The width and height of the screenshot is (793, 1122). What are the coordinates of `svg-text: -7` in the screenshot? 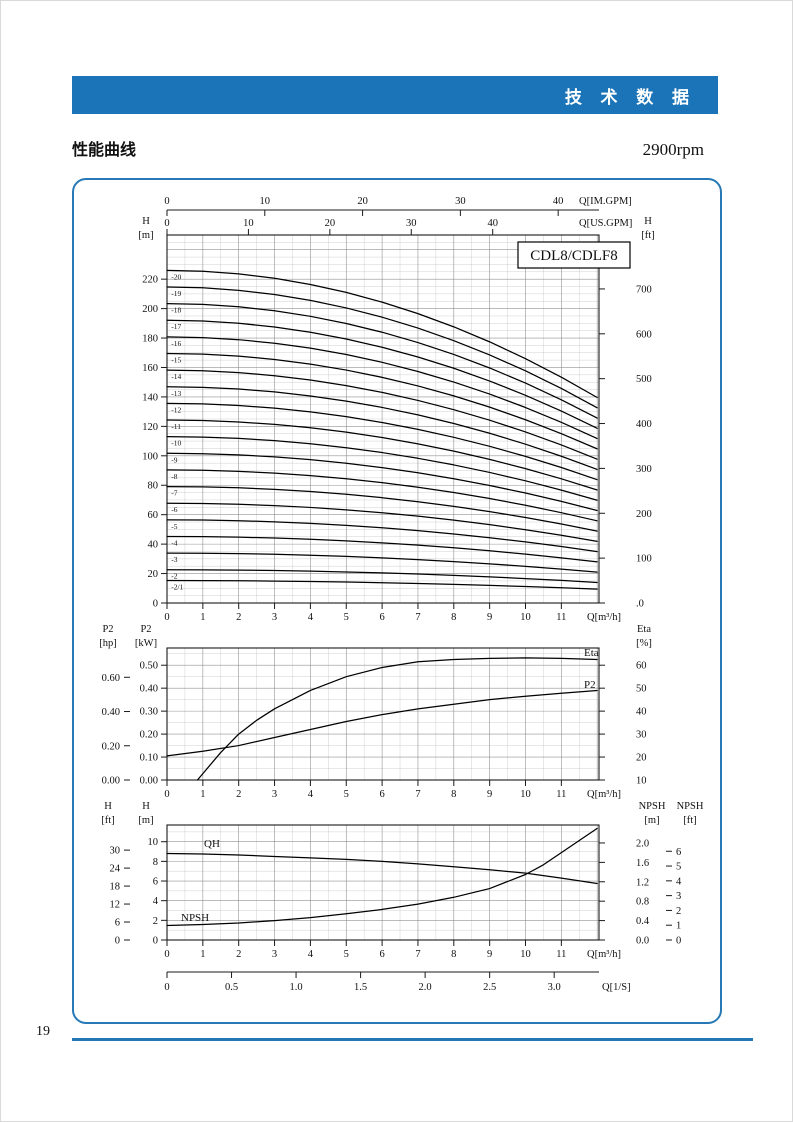 It's located at (174, 493).